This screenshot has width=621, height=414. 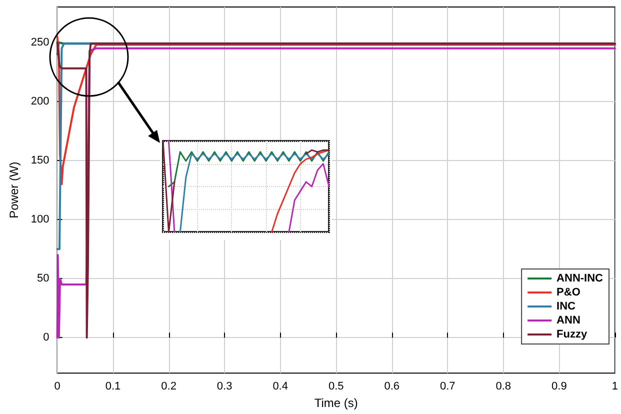 What do you see at coordinates (568, 320) in the screenshot?
I see `legend-label: ANN` at bounding box center [568, 320].